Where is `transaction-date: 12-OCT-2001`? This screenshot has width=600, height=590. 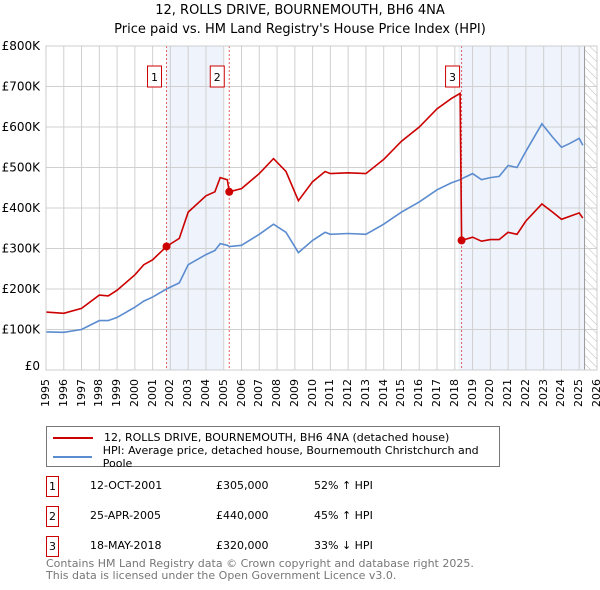 transaction-date: 12-OCT-2001 is located at coordinates (126, 485).